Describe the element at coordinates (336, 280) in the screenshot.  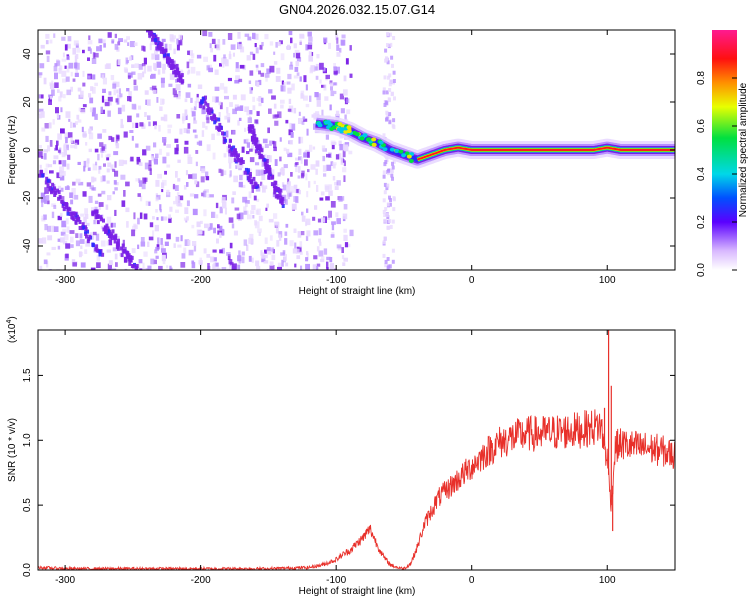
I see `heatmap-x-tick-label: -100` at that location.